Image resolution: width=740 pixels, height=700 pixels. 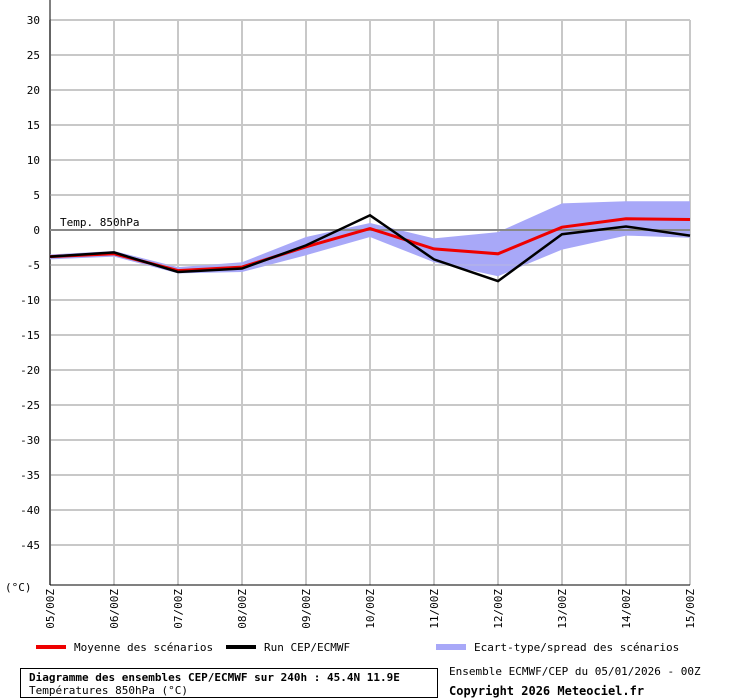 I want to click on legend-label-spread: Ecart-type/spread des scénarios, so click(x=577, y=647).